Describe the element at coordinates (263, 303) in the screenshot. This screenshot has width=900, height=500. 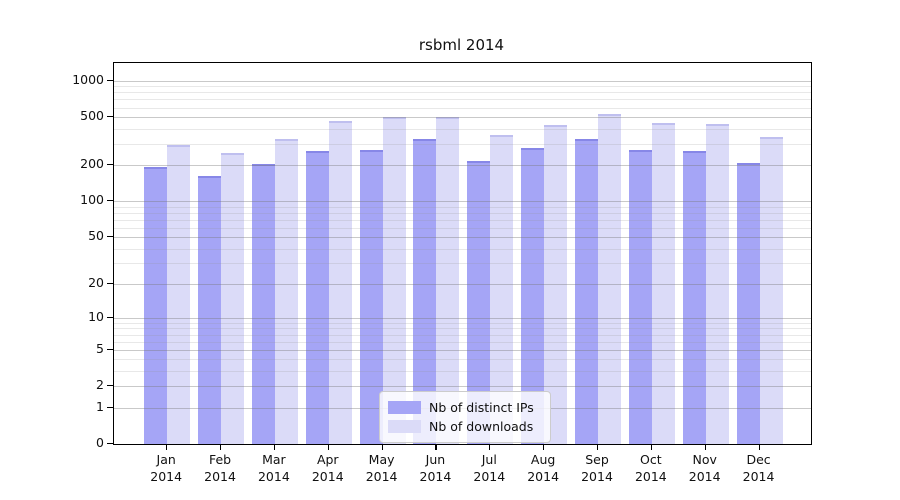
I see `bar-distinct-ips-mar` at that location.